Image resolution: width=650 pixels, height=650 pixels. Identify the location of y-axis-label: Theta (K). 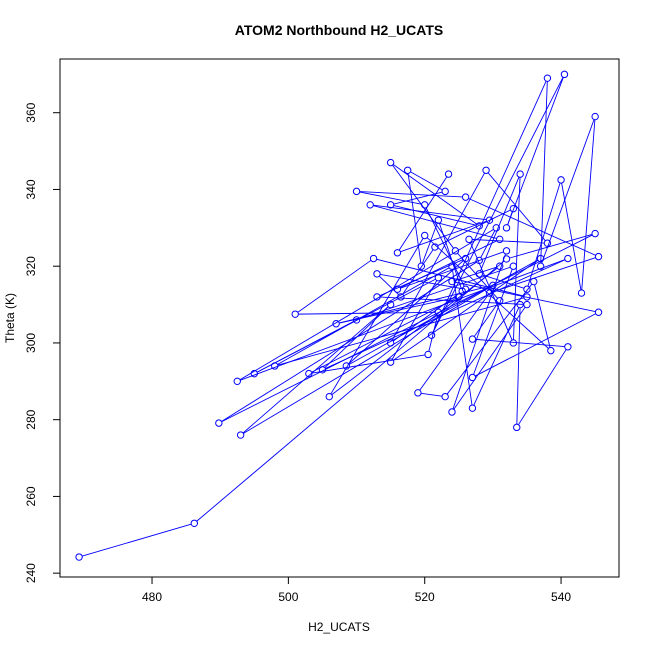
(10, 318).